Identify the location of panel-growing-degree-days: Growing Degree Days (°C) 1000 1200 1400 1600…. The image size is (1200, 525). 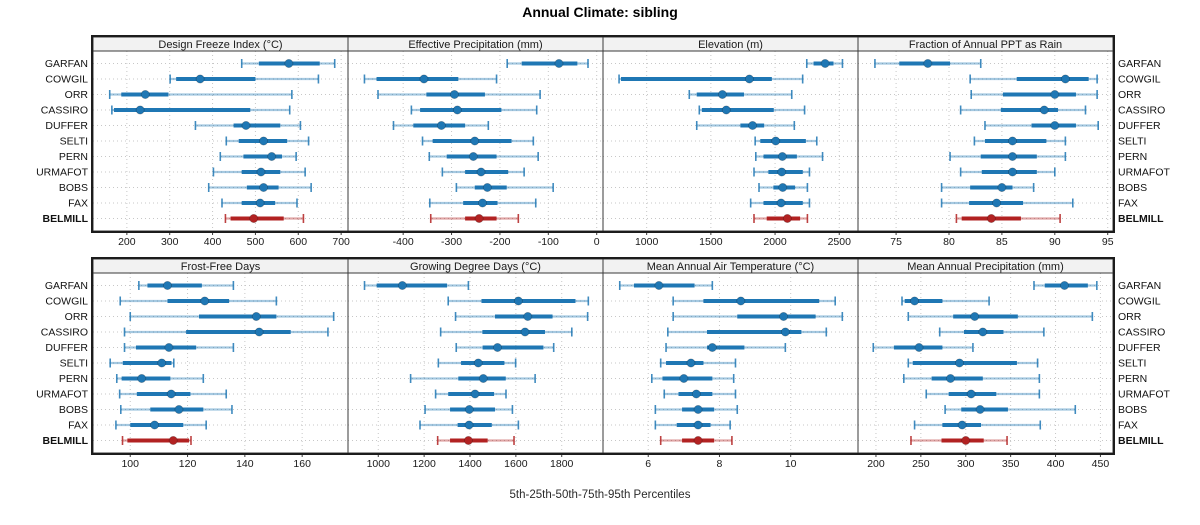
(475, 364).